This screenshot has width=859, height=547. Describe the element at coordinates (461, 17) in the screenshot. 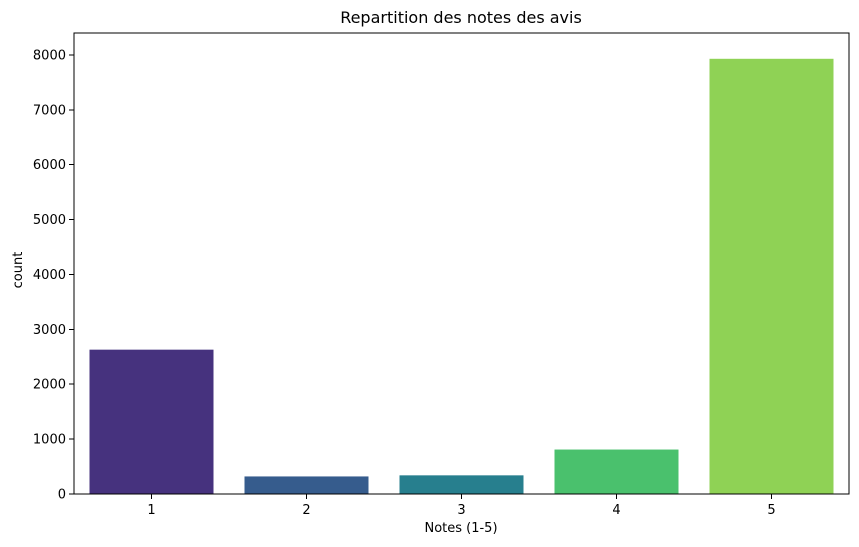

I see `chart-title: Repartition des notes des avis` at that location.